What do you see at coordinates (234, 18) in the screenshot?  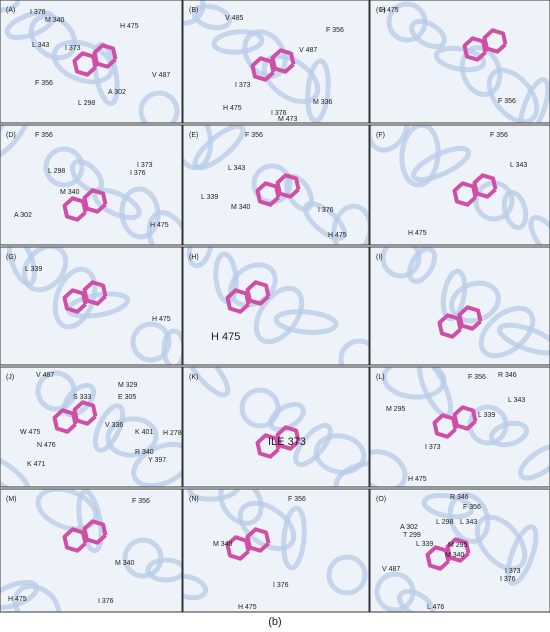 I see `residue-label: V 485` at bounding box center [234, 18].